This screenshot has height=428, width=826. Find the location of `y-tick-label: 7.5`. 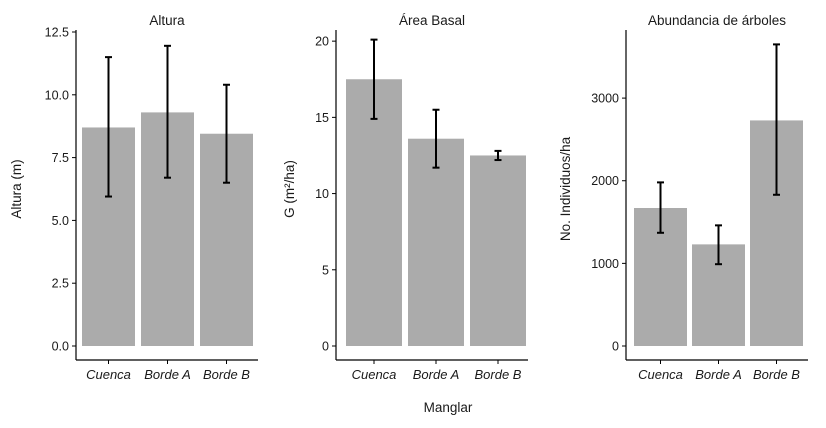

y-tick-label: 7.5 is located at coordinates (60, 158).